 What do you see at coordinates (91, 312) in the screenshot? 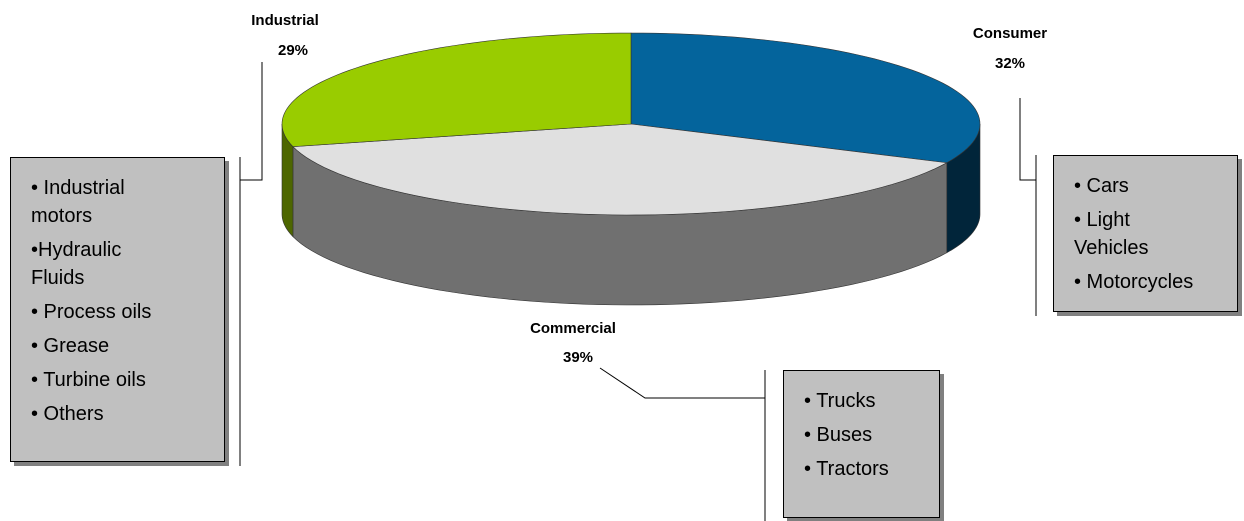
I see `callout-item: • Process oils` at bounding box center [91, 312].